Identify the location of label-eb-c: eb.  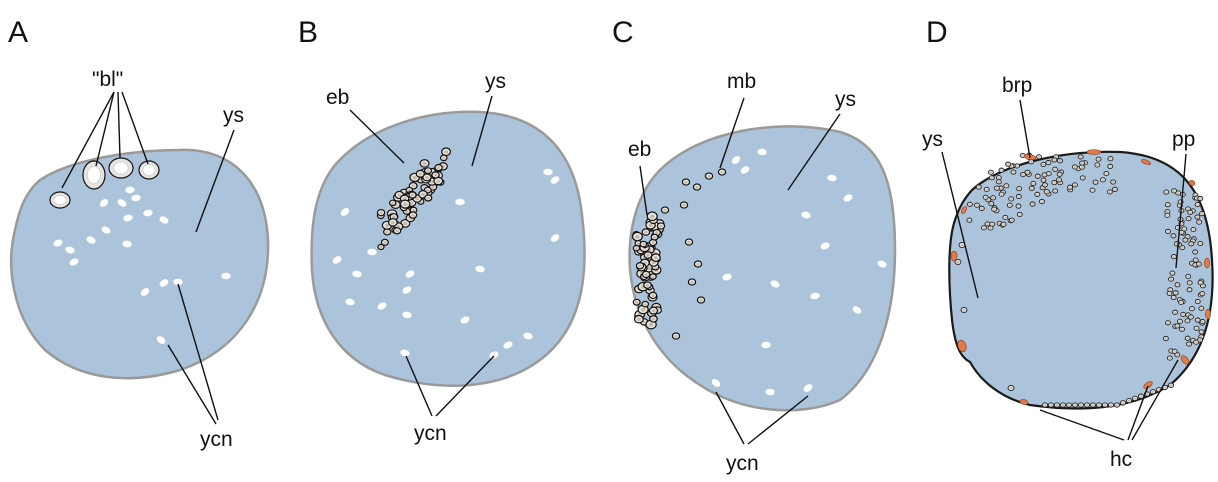
(639, 149).